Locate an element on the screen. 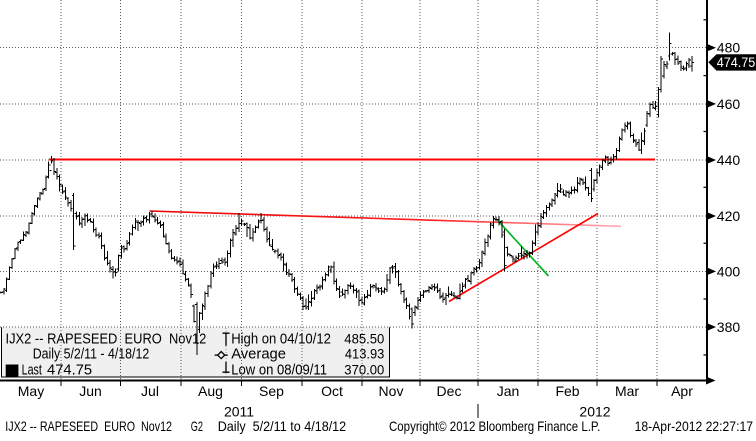 The height and width of the screenshot is (441, 756). svg-text: 380 is located at coordinates (729, 327).